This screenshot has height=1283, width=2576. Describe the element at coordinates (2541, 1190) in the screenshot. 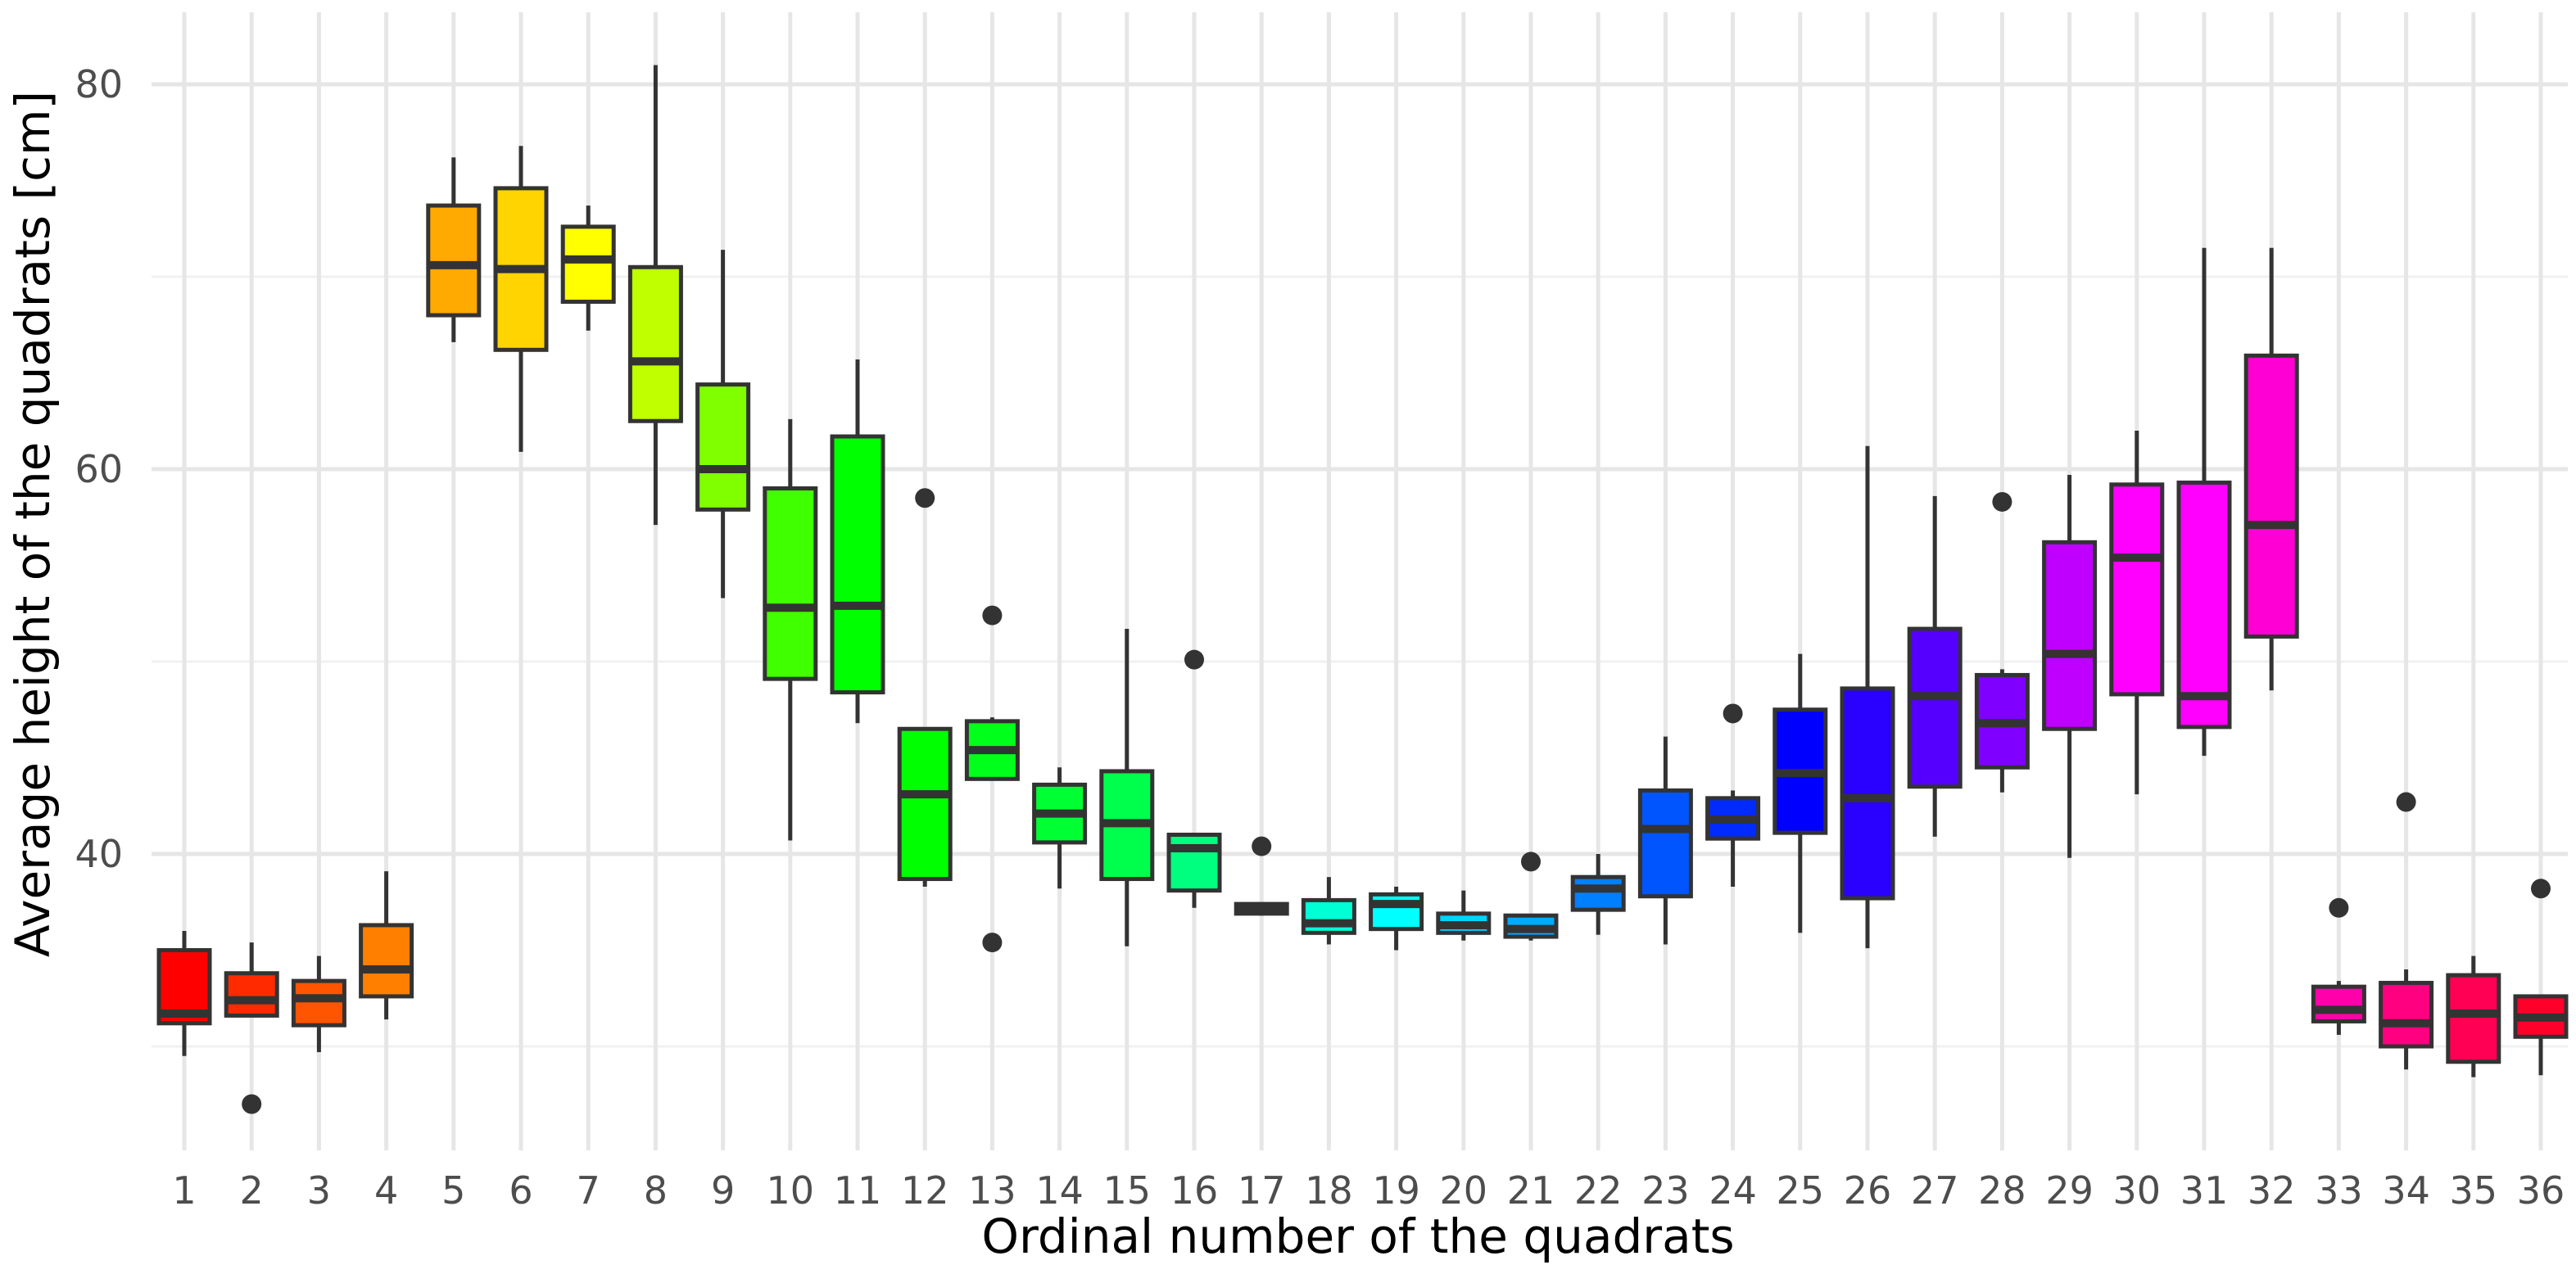

I see `x-tick-label: 36` at that location.